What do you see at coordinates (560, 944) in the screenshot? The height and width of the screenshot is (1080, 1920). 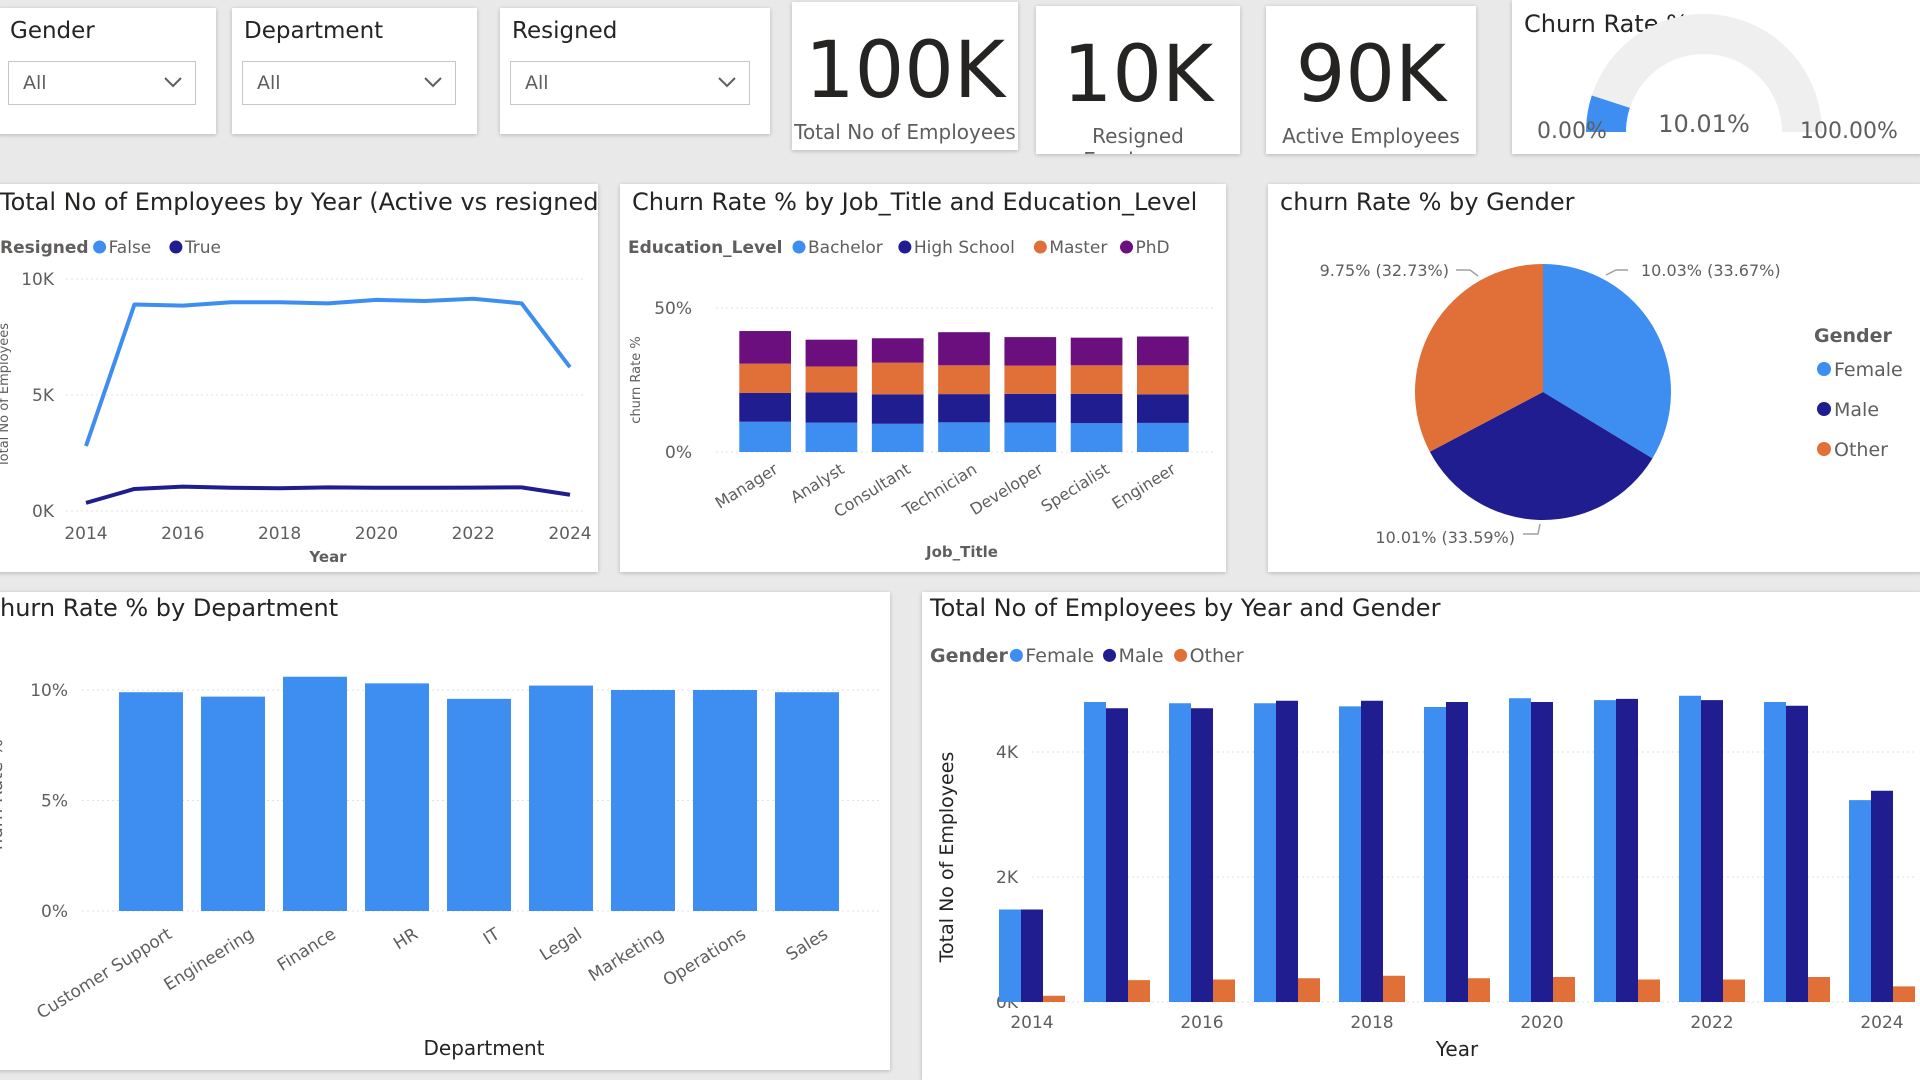 I see `x-tick-label: Legal` at bounding box center [560, 944].